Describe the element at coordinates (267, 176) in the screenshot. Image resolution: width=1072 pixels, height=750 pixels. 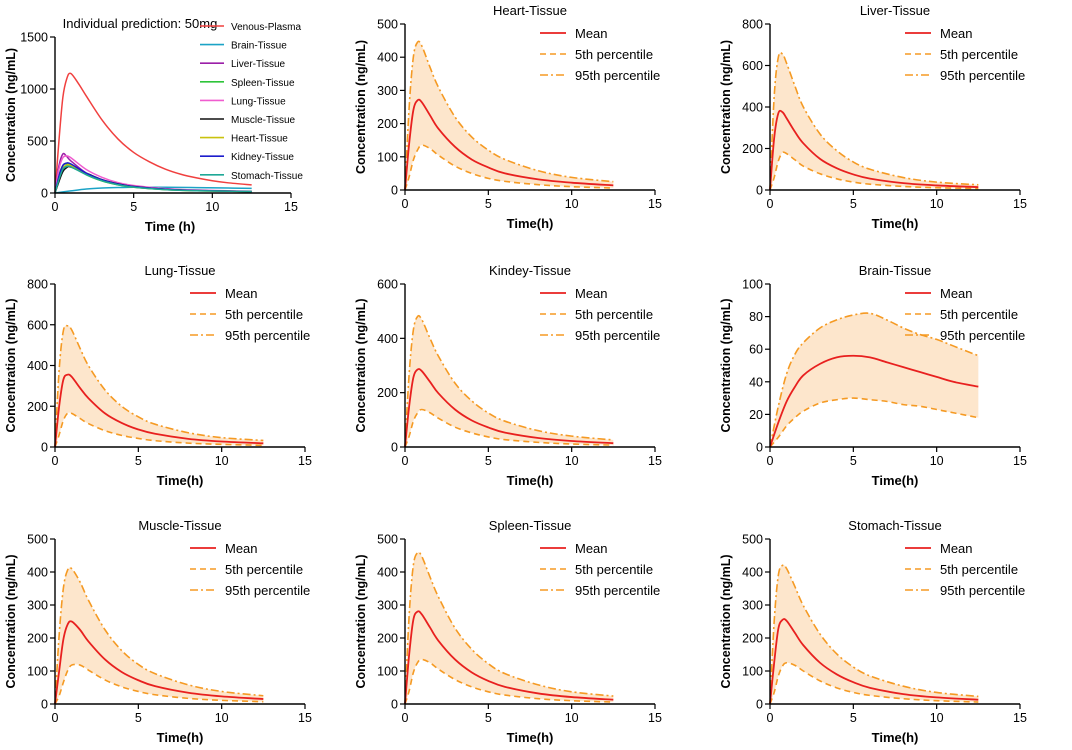
I see `legend-label: Stomach-Tissue` at that location.